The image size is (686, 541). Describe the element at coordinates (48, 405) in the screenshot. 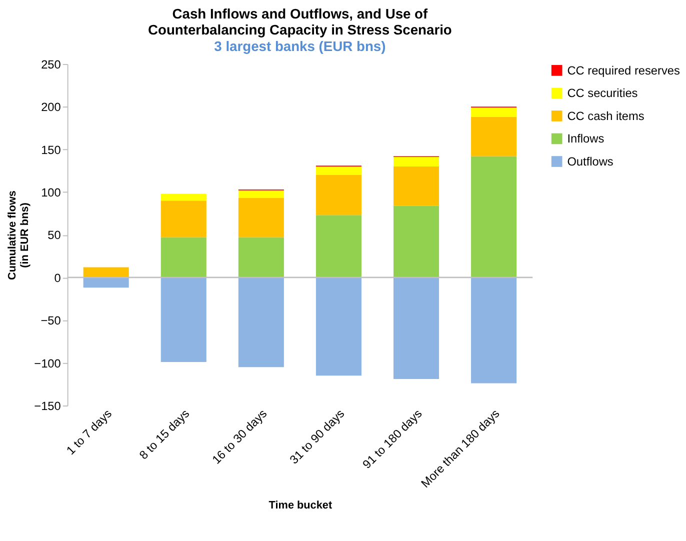

I see `y-tick-label: −150` at that location.